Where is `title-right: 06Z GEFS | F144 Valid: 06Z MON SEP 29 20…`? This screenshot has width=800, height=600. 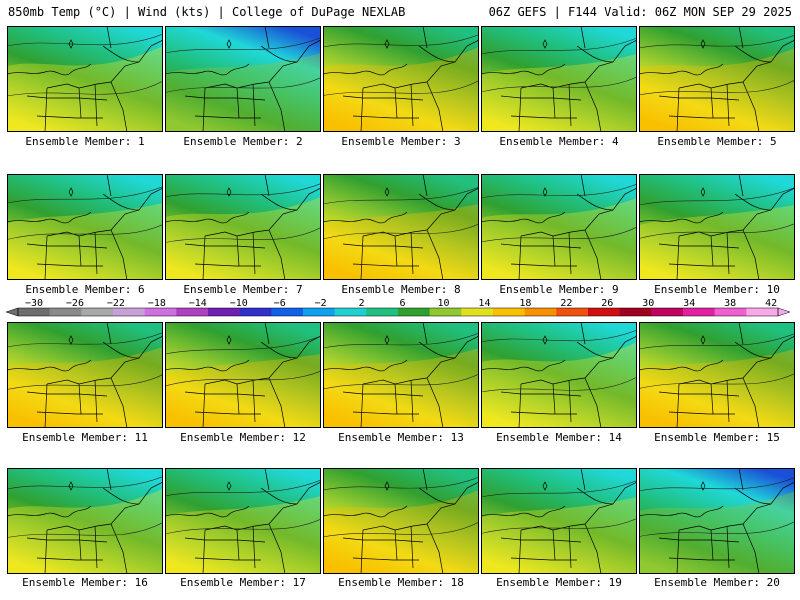
title-right: 06Z GEFS | F144 Valid: 06Z MON SEP 29 20… is located at coordinates (640, 12).